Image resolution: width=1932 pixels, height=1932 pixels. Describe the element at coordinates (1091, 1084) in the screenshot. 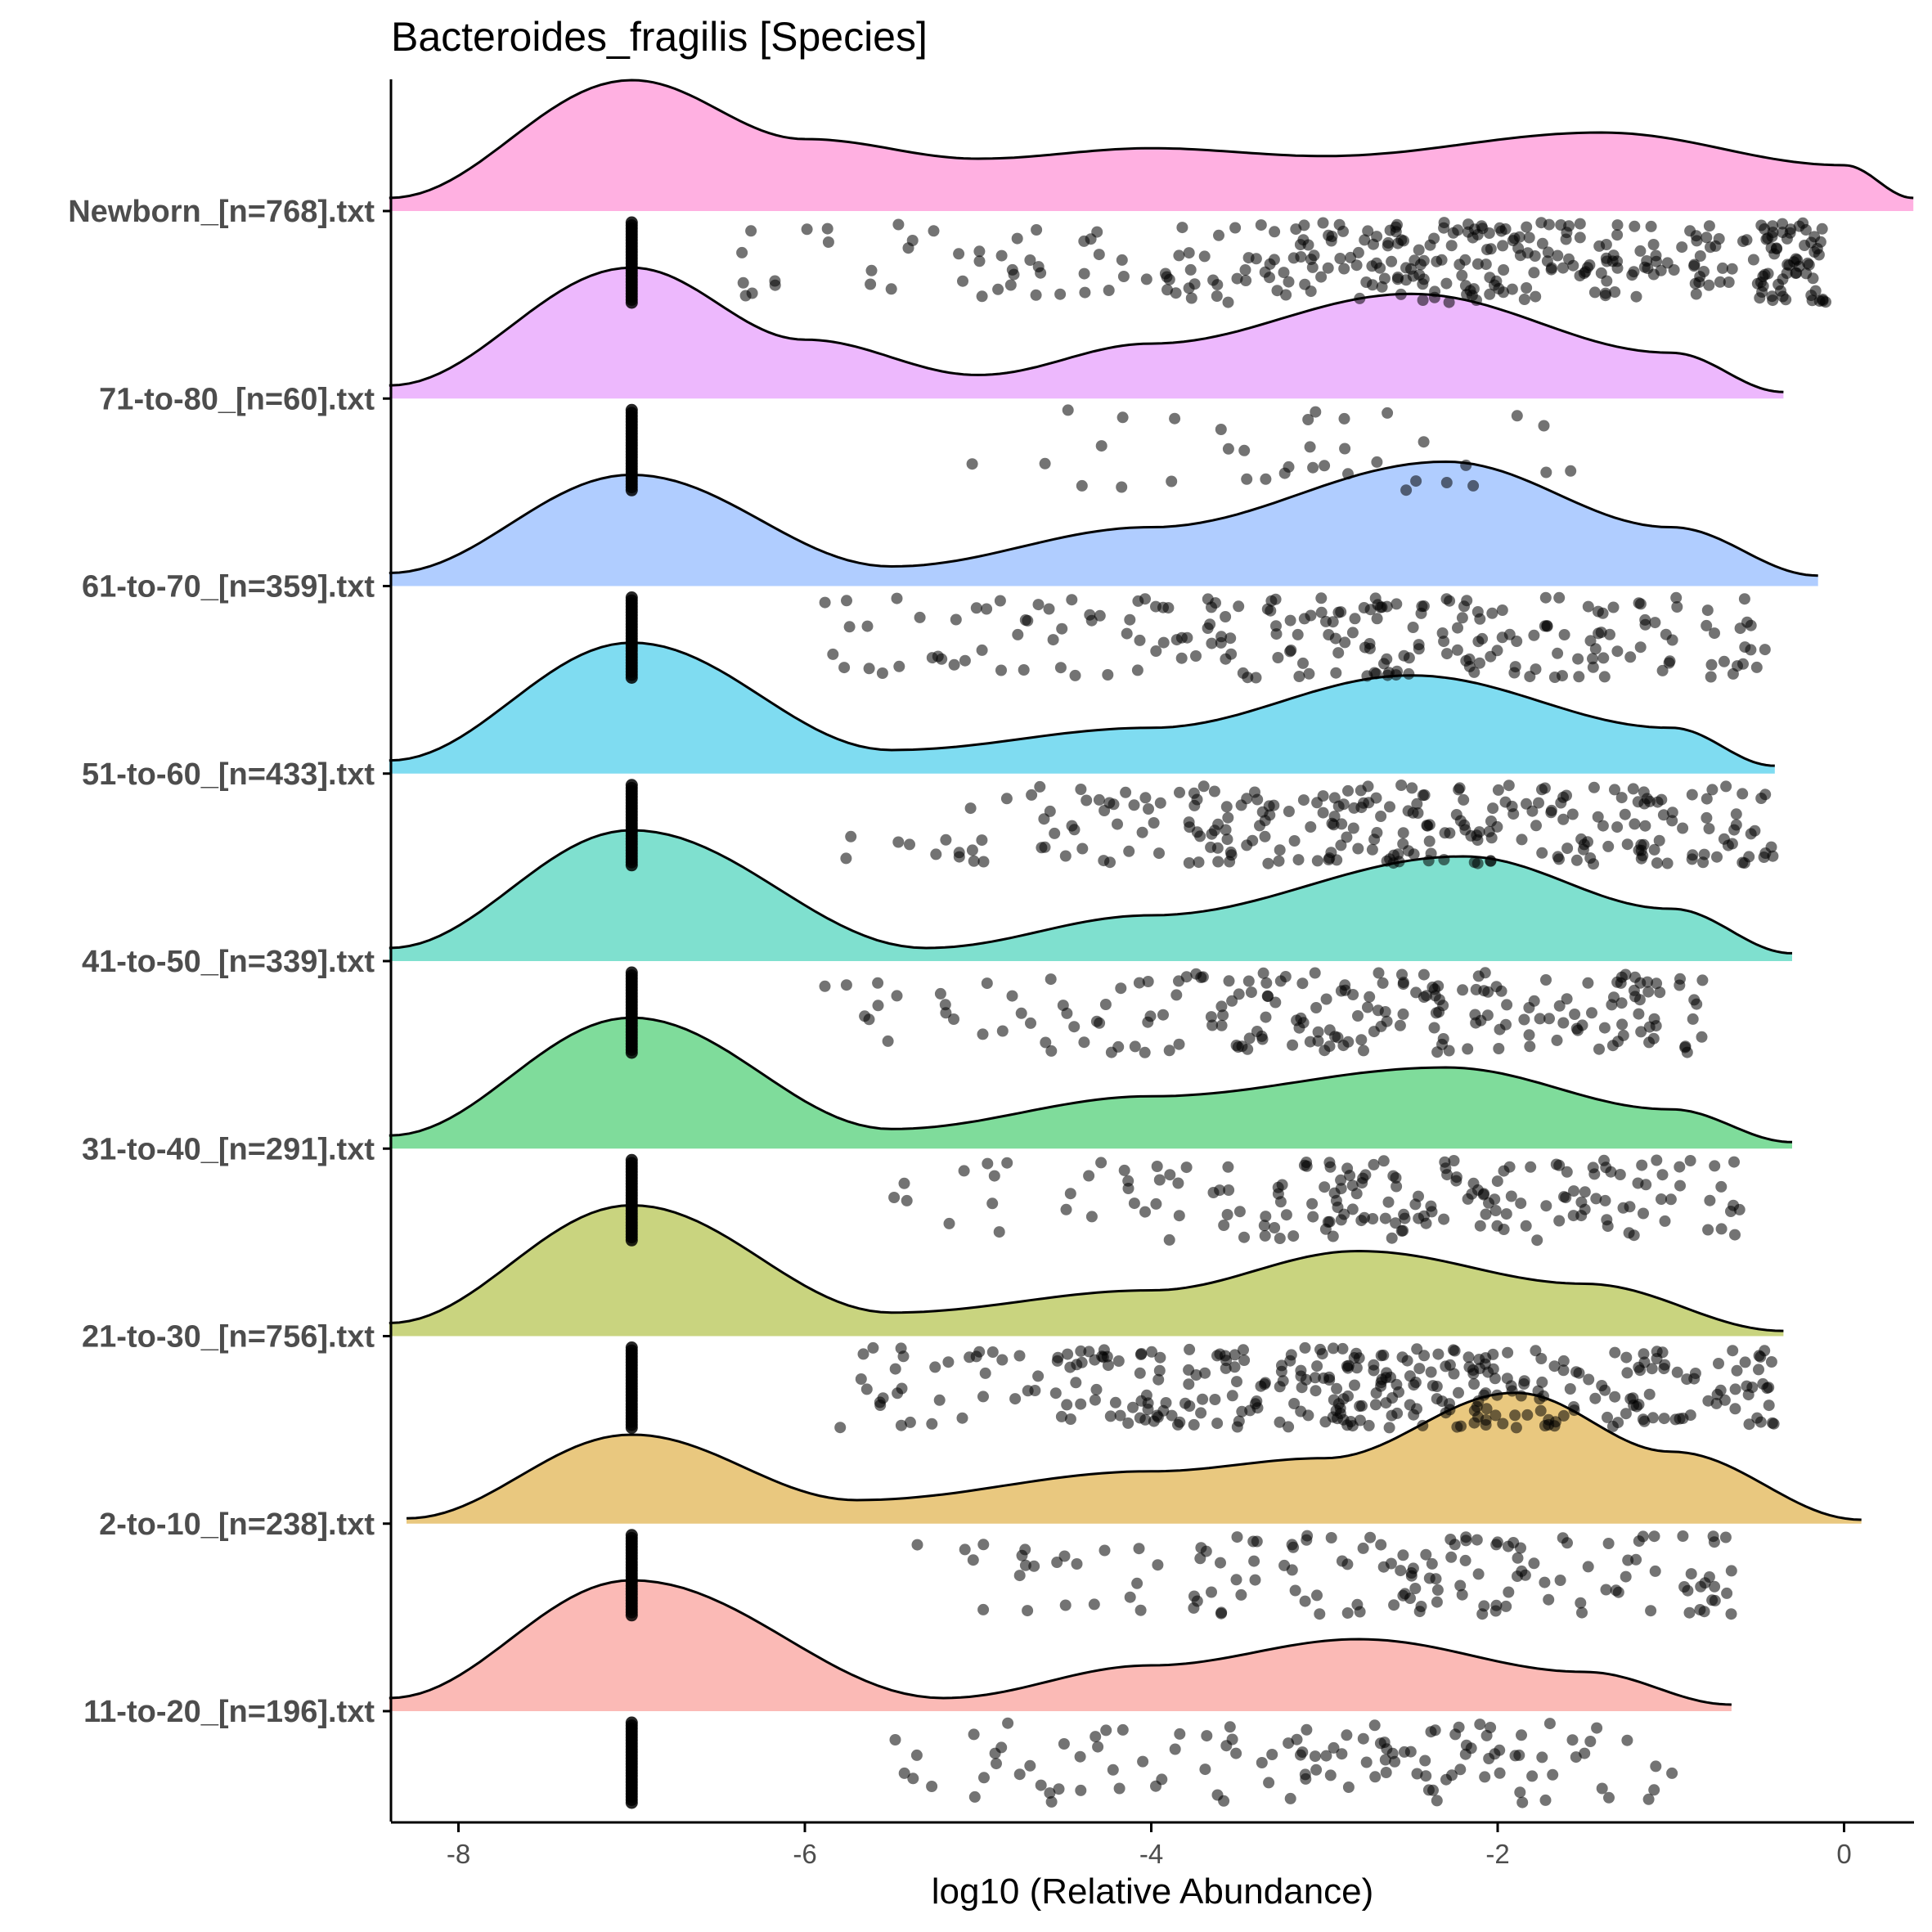

I see `ridge-fill` at that location.